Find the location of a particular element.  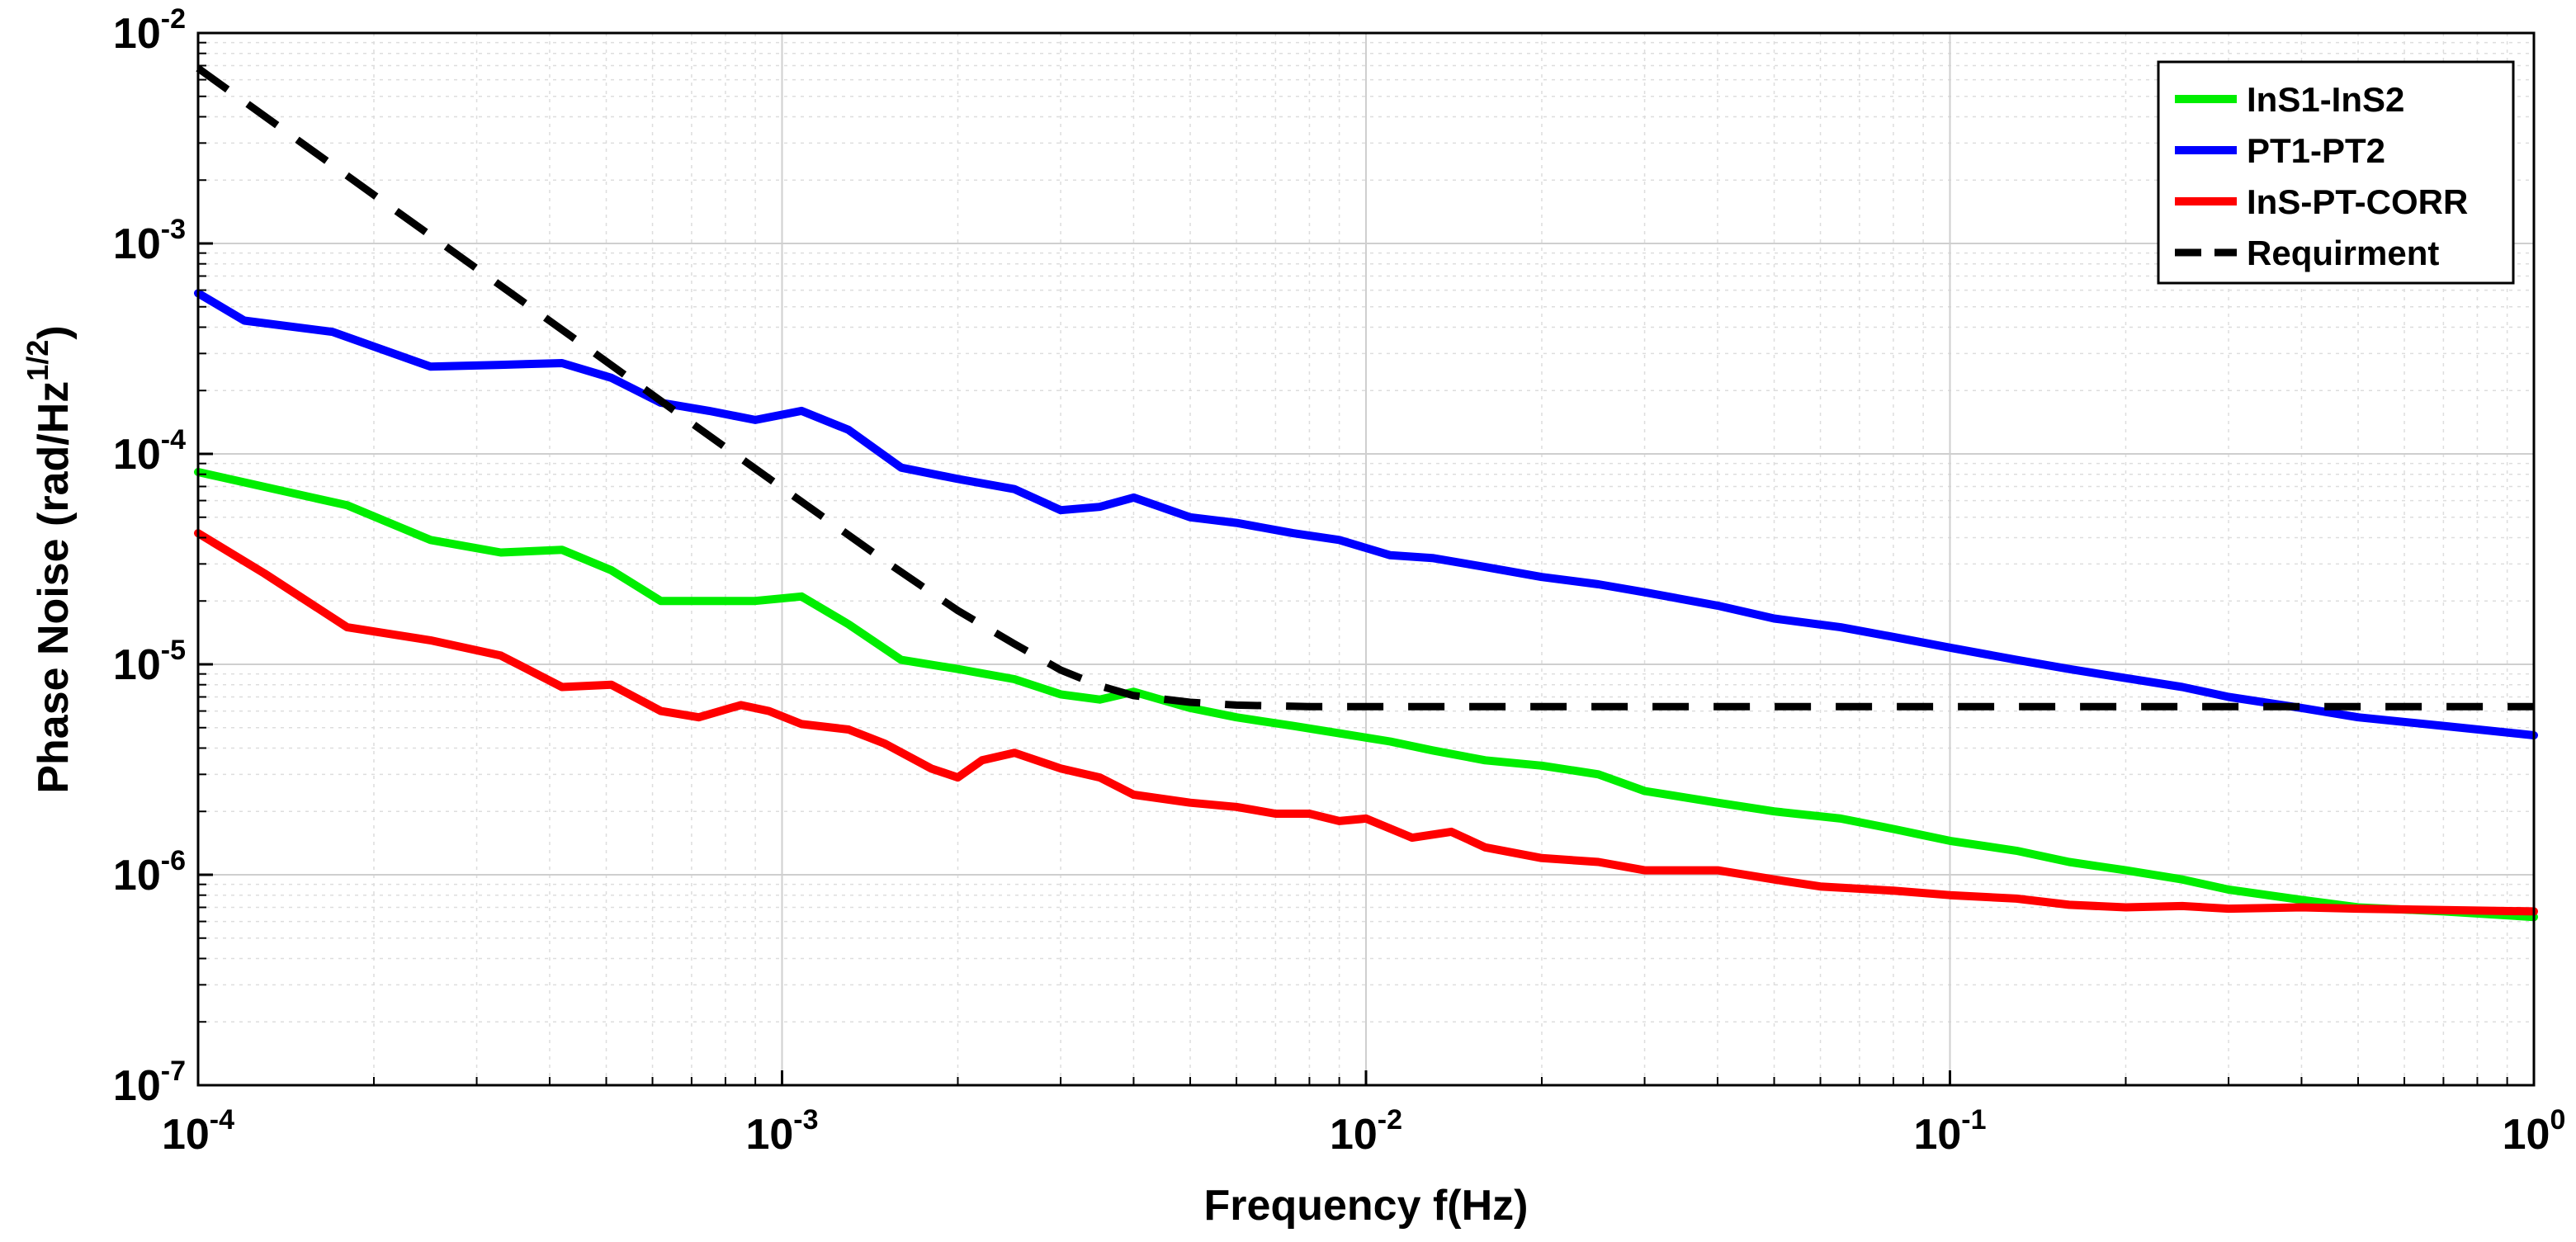

y-tick-label: 10⁻⁷ is located at coordinates (149, 1082).